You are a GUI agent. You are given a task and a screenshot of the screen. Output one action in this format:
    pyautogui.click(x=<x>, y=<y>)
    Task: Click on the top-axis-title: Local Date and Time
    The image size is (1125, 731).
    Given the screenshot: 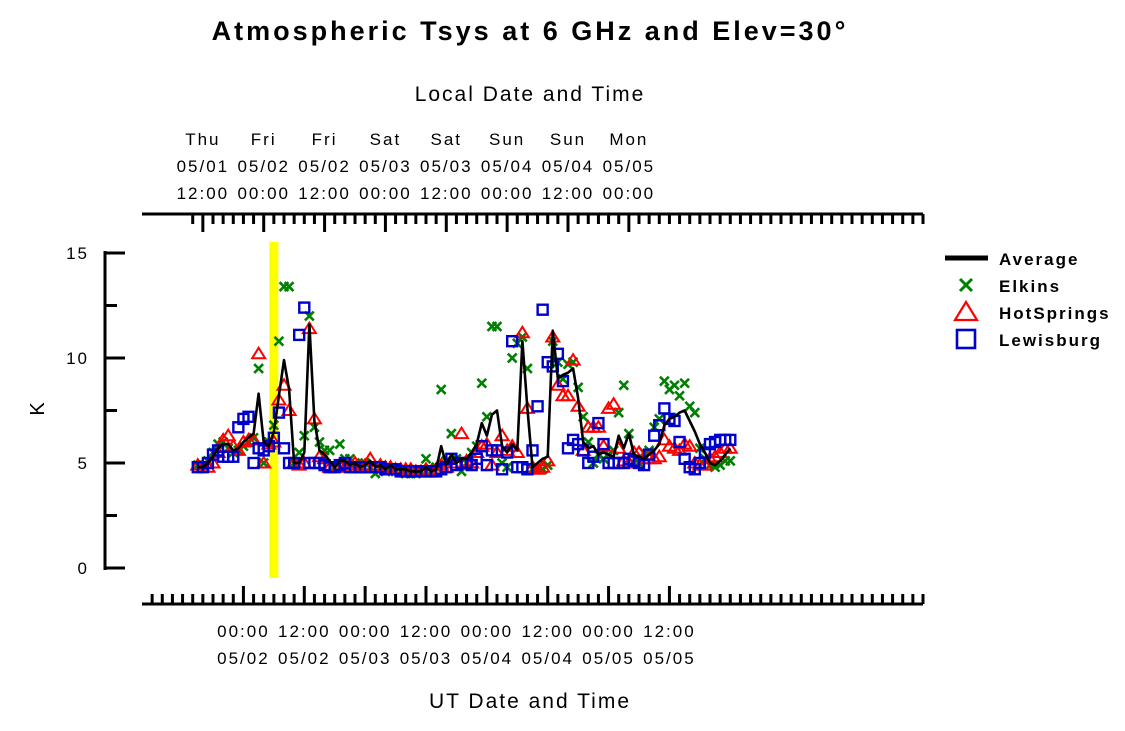 What is the action you would take?
    pyautogui.click(x=530, y=94)
    